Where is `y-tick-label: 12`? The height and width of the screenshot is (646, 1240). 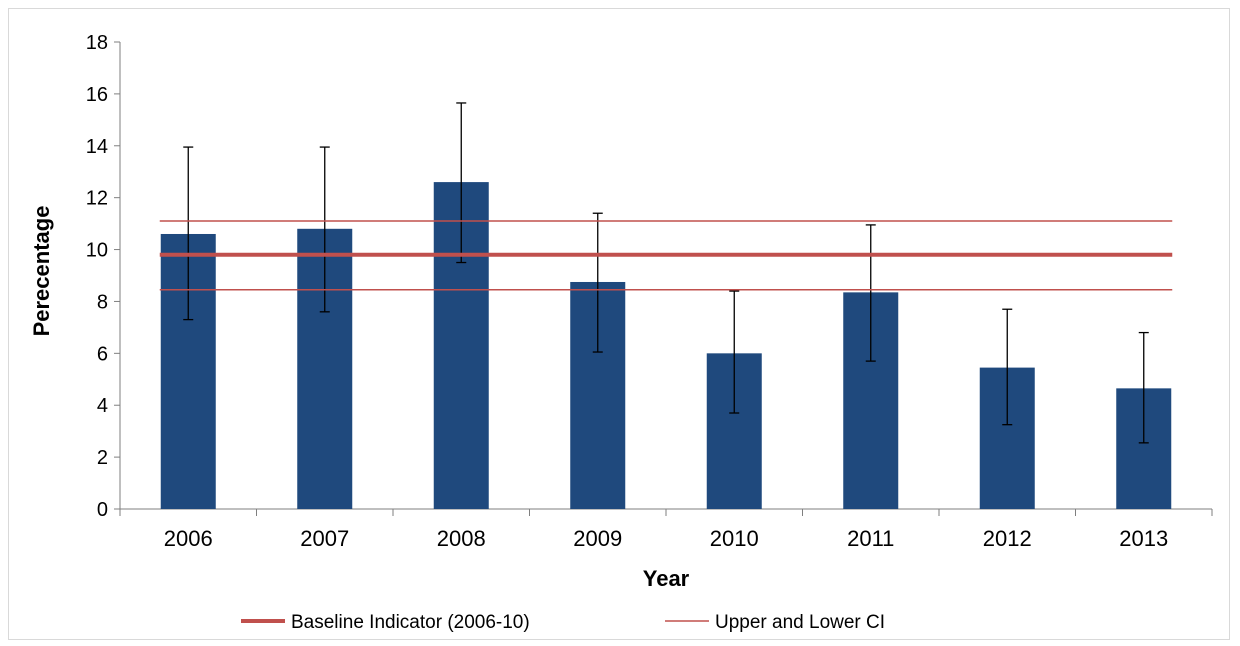
y-tick-label: 12 is located at coordinates (97, 199).